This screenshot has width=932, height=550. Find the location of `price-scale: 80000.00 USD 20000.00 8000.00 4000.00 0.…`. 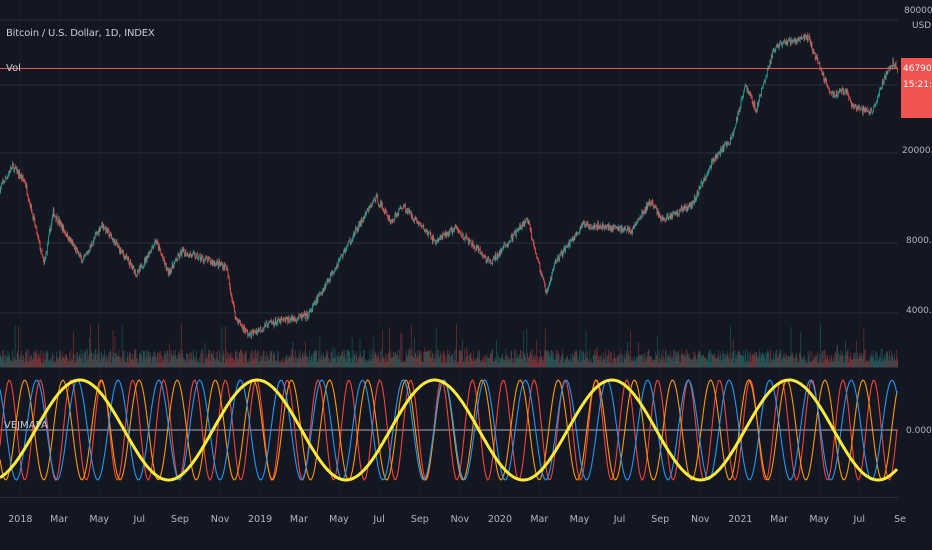

price-scale: 80000.00 USD 20000.00 8000.00 4000.00 0.… is located at coordinates (915, 255).